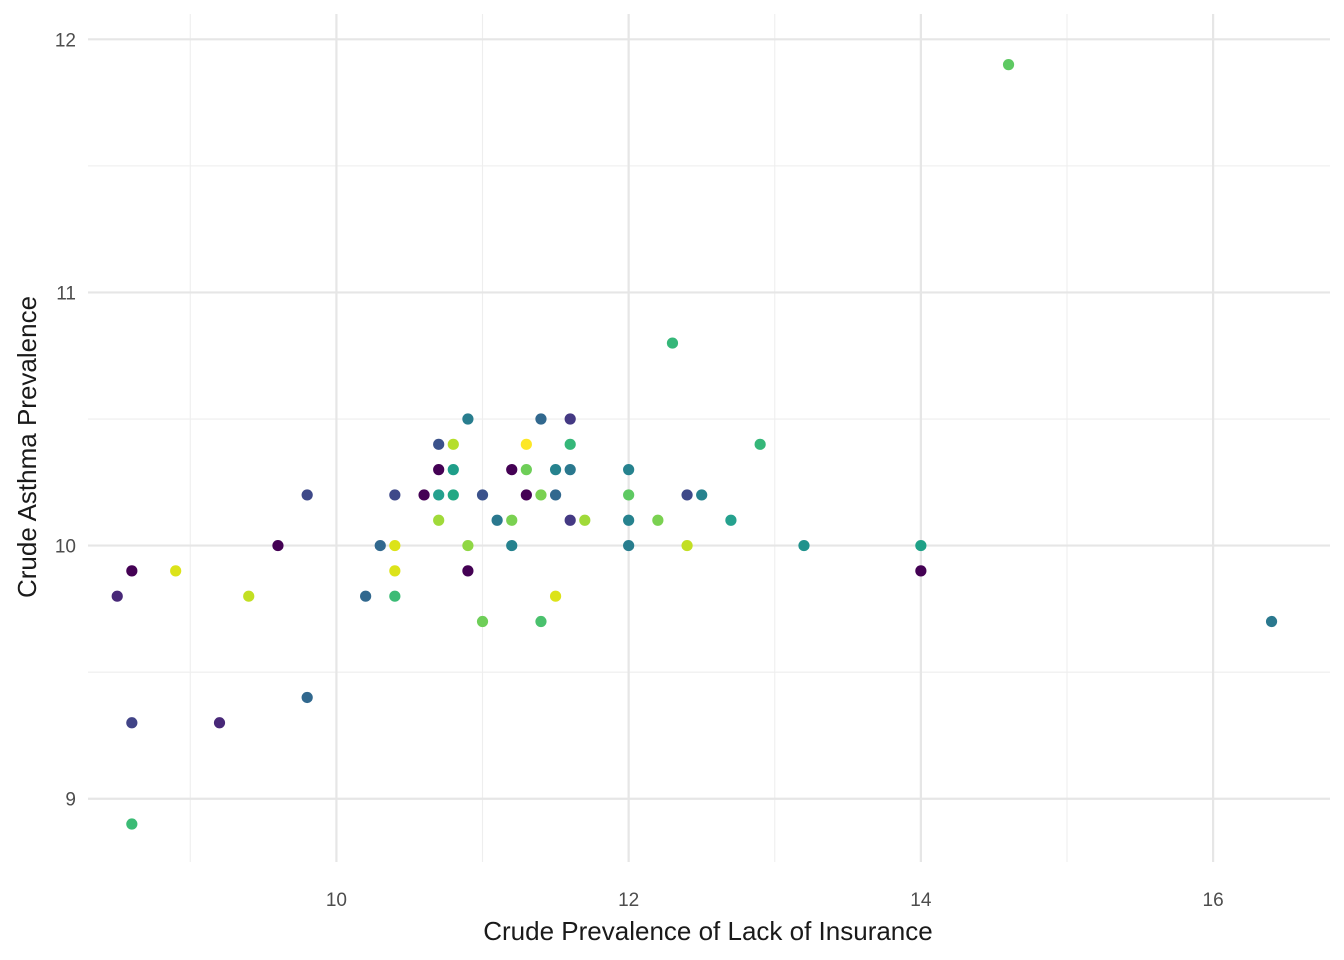  I want to click on y-tick-label: 11, so click(66, 293).